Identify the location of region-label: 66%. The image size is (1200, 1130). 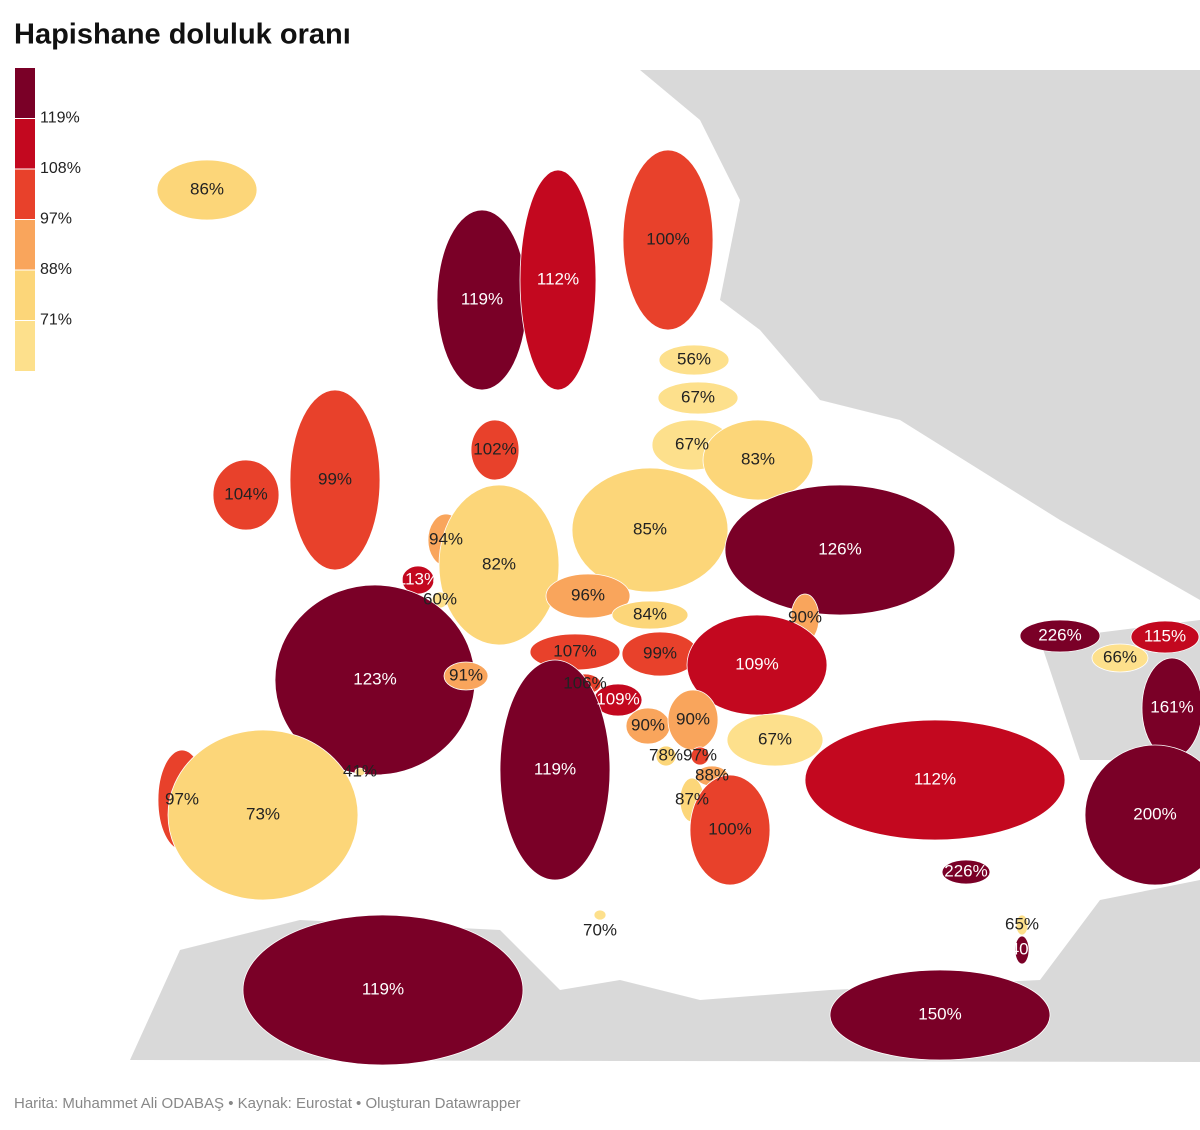
(1120, 656).